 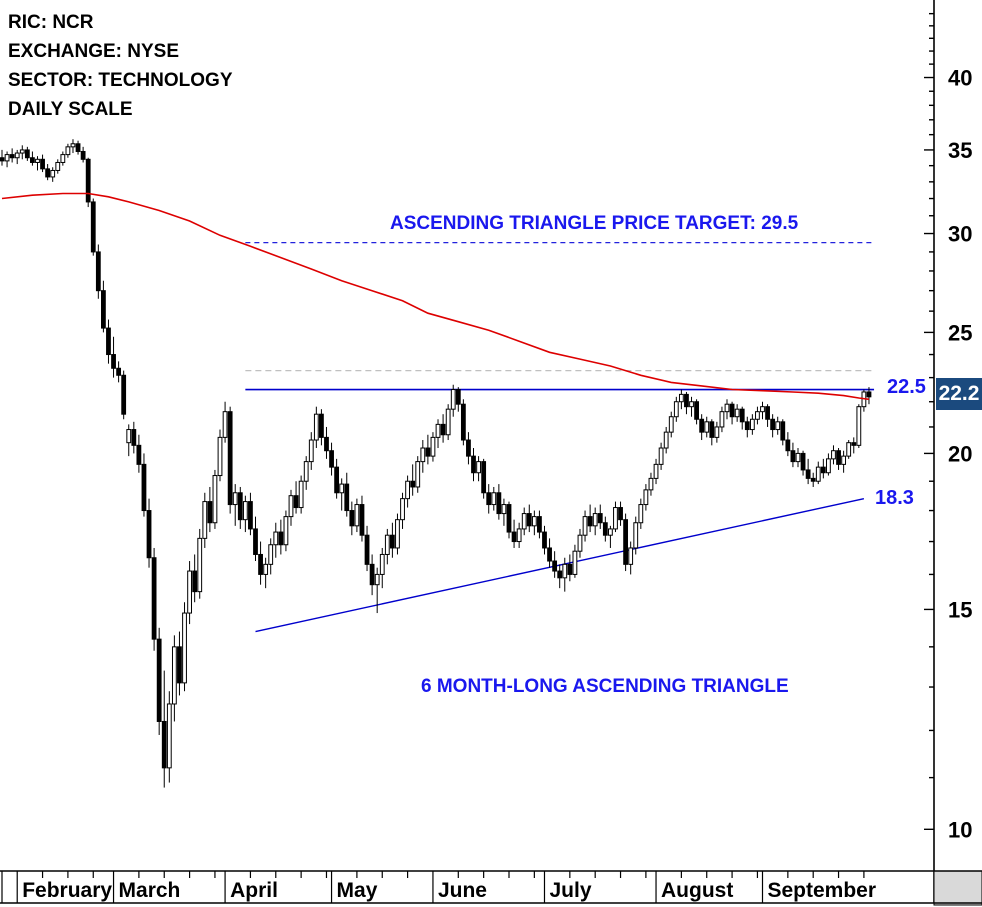 What do you see at coordinates (70, 109) in the screenshot?
I see `scale-line: DAILY SCALE` at bounding box center [70, 109].